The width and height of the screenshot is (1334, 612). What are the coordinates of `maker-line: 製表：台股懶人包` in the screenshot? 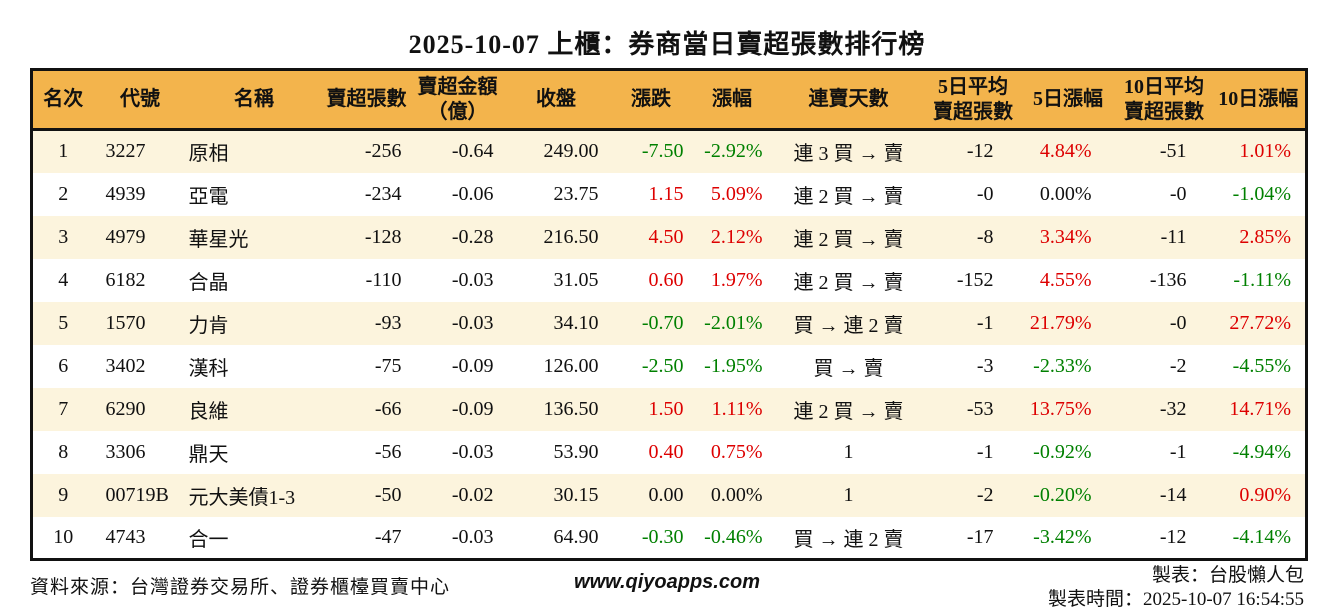 It's located at (1227, 575).